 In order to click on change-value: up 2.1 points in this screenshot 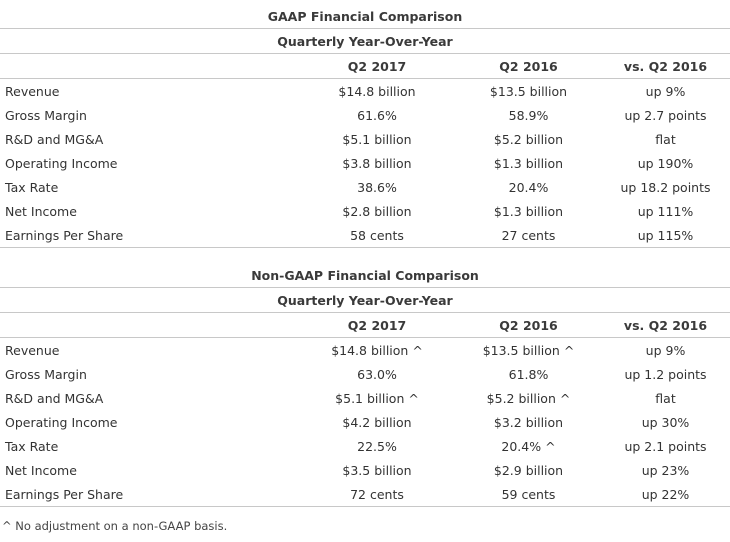, I will do `click(665, 446)`.